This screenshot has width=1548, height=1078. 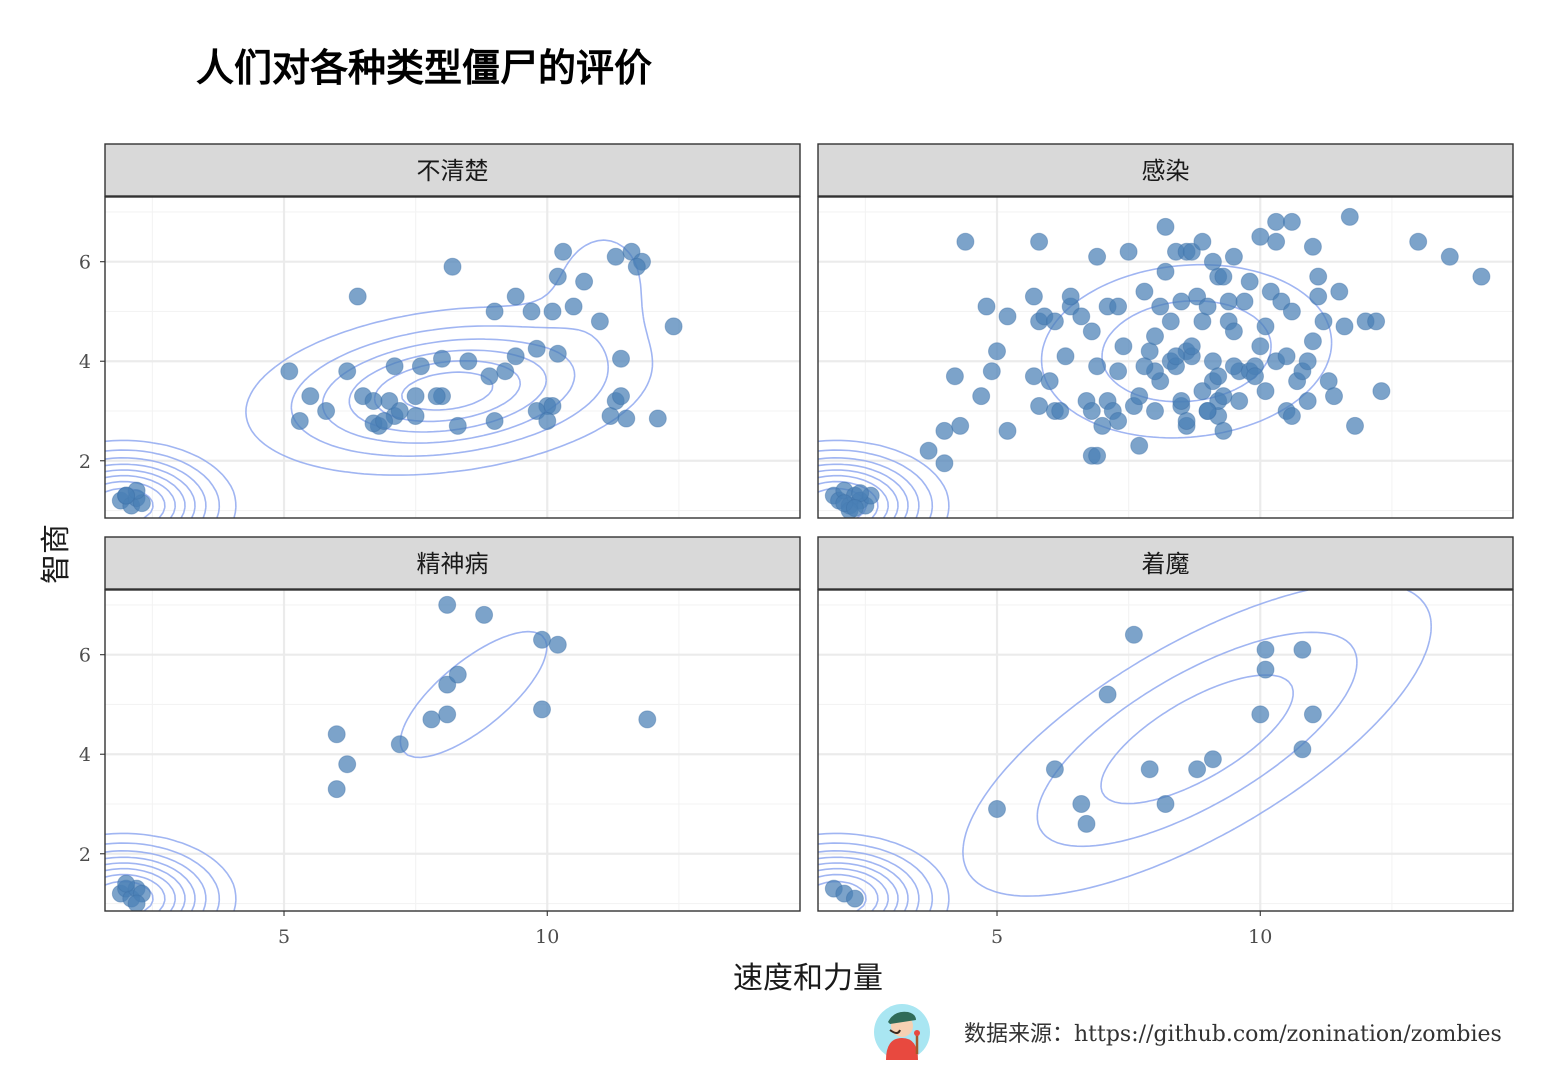 I want to click on chart-title: 人们对各种类型僵尸的评价, so click(x=424, y=67).